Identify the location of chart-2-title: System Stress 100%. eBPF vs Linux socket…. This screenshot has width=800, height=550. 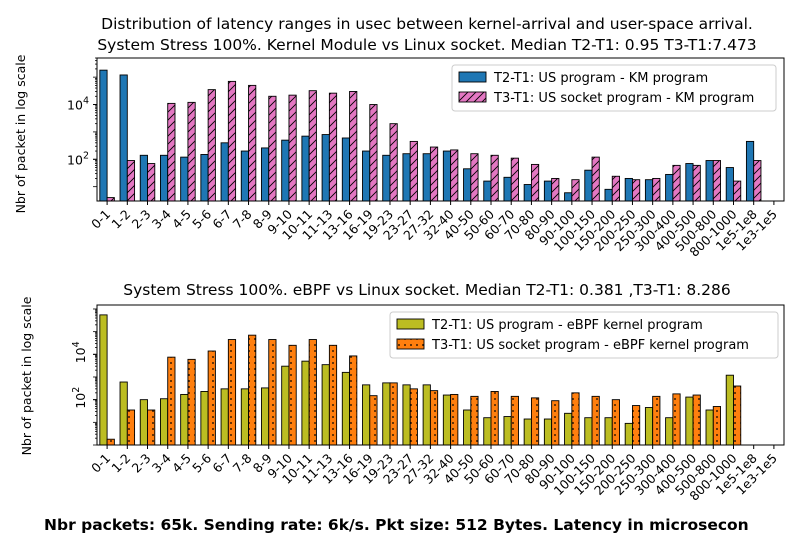
(427, 290).